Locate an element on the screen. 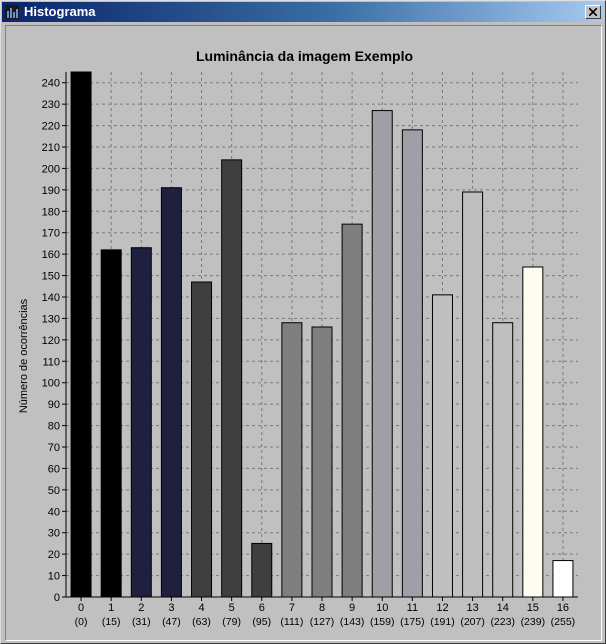  y-tick-label: 200 is located at coordinates (51, 169).